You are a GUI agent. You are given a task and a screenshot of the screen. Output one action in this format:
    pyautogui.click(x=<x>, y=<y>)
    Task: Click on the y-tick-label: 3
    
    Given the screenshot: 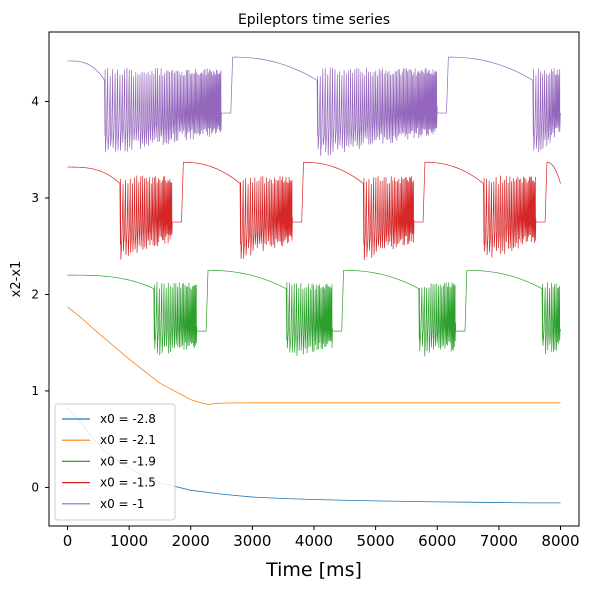 What is the action you would take?
    pyautogui.click(x=35, y=198)
    